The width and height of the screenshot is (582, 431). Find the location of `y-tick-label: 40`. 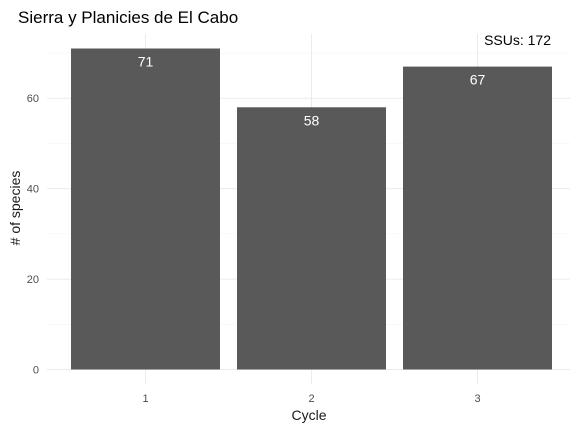

y-tick-label: 40 is located at coordinates (33, 190).